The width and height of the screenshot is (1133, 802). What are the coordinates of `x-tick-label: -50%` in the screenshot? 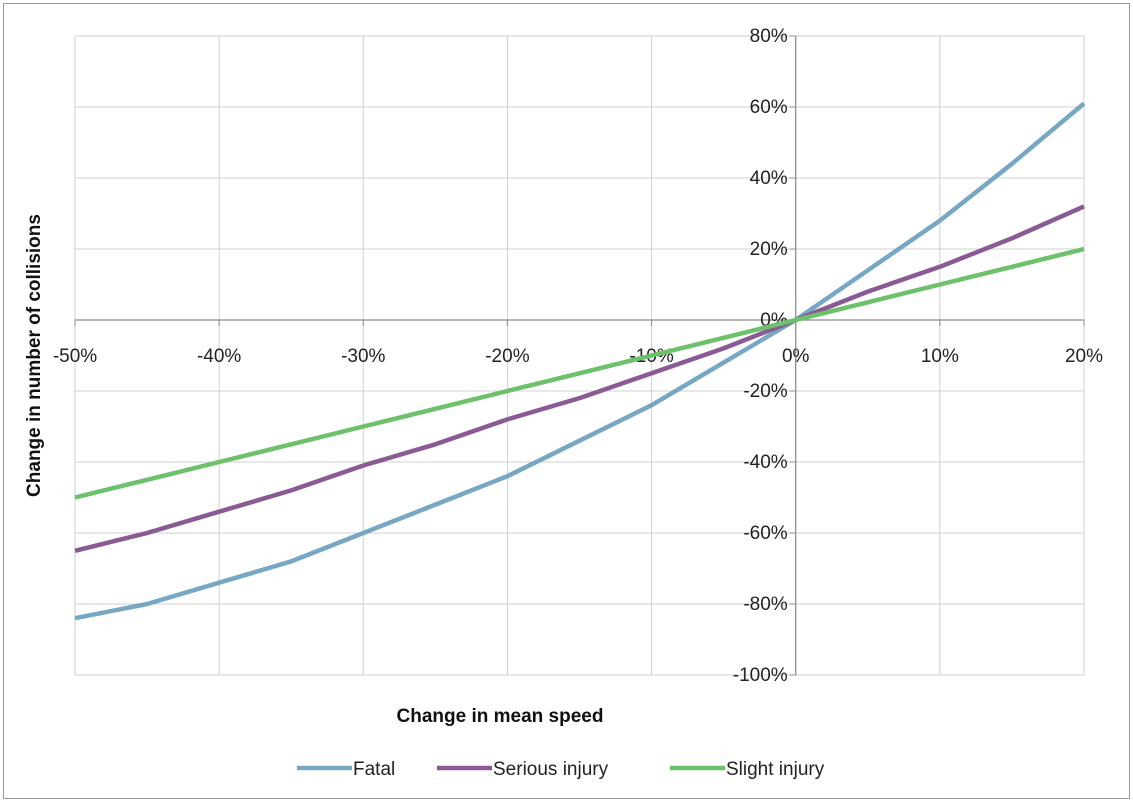 It's located at (75, 356).